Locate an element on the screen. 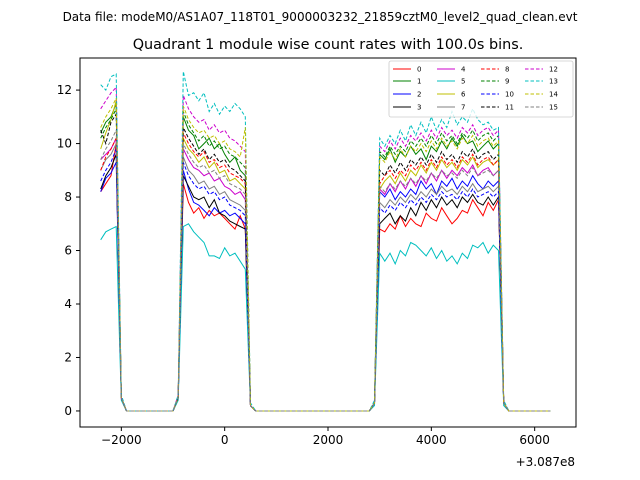  x-axis: −2000 0 2000 4000 6000 is located at coordinates (325, 437).